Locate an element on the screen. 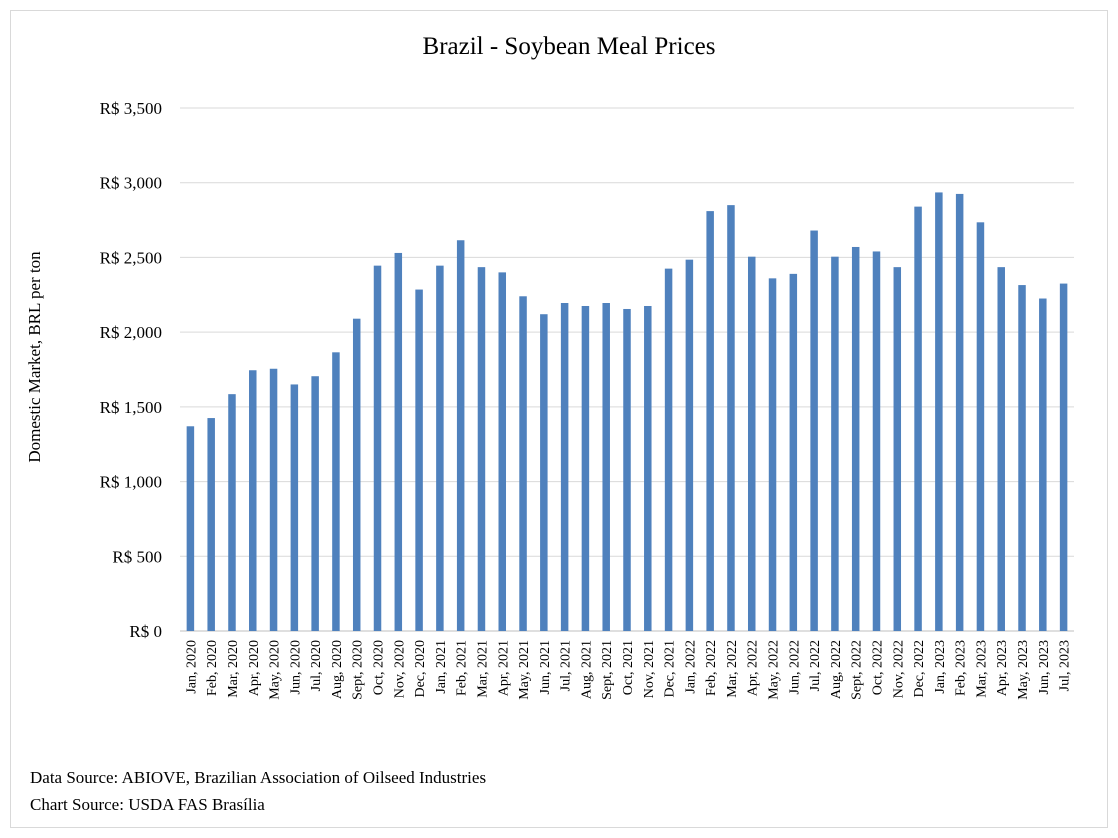 The height and width of the screenshot is (838, 1118). x-tick-label: Jan, 2022 is located at coordinates (690, 667).